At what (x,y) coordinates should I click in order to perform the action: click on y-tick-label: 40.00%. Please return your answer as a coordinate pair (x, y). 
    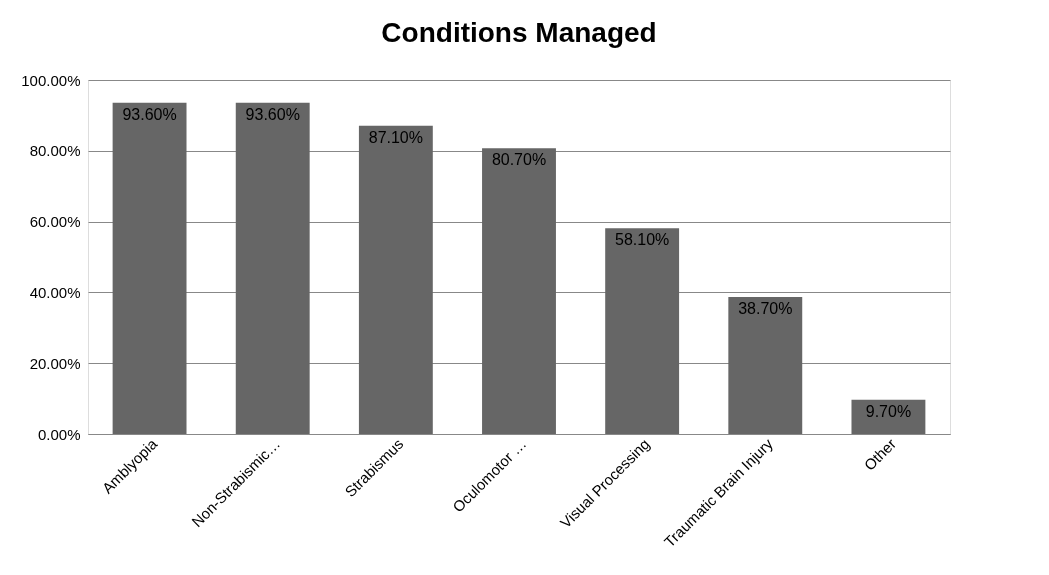
    Looking at the image, I should click on (55, 292).